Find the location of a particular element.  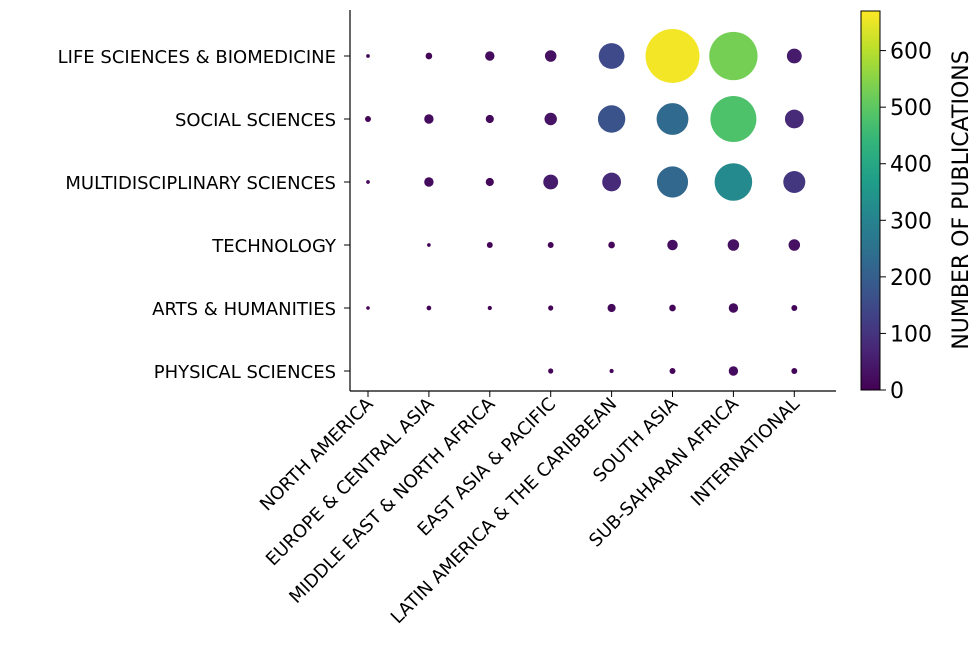

y-tick-label: ARTS & HUMANITIES is located at coordinates (244, 309).